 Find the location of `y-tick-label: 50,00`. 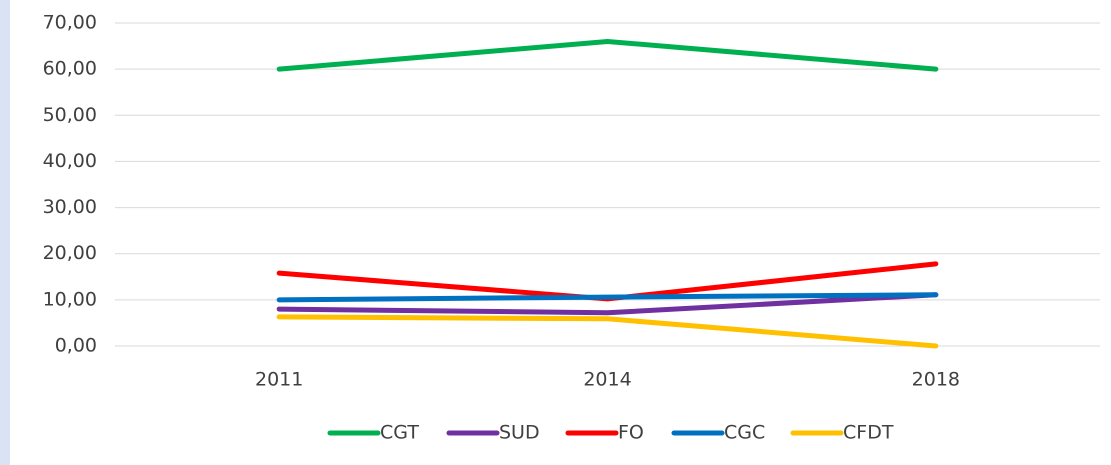

y-tick-label: 50,00 is located at coordinates (70, 115).